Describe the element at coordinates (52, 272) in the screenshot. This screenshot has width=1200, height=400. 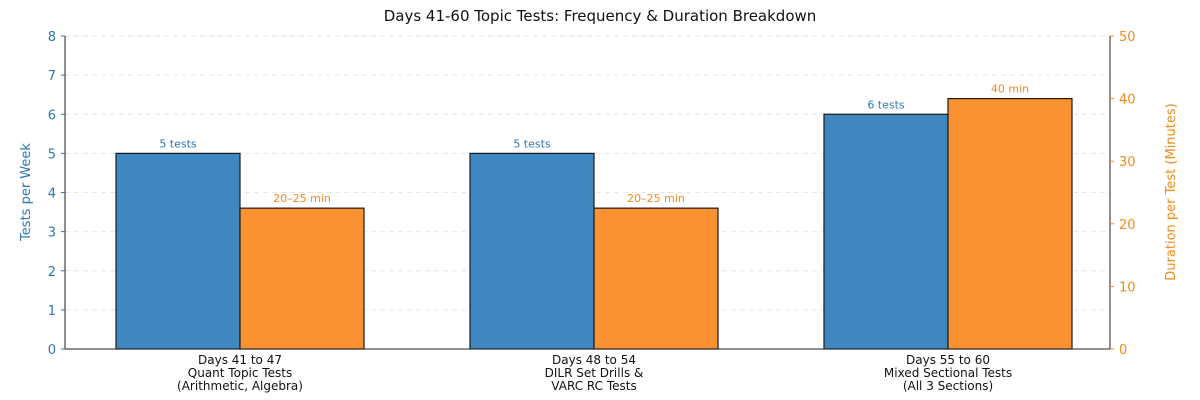
I see `y-left-tick-label: 2` at that location.